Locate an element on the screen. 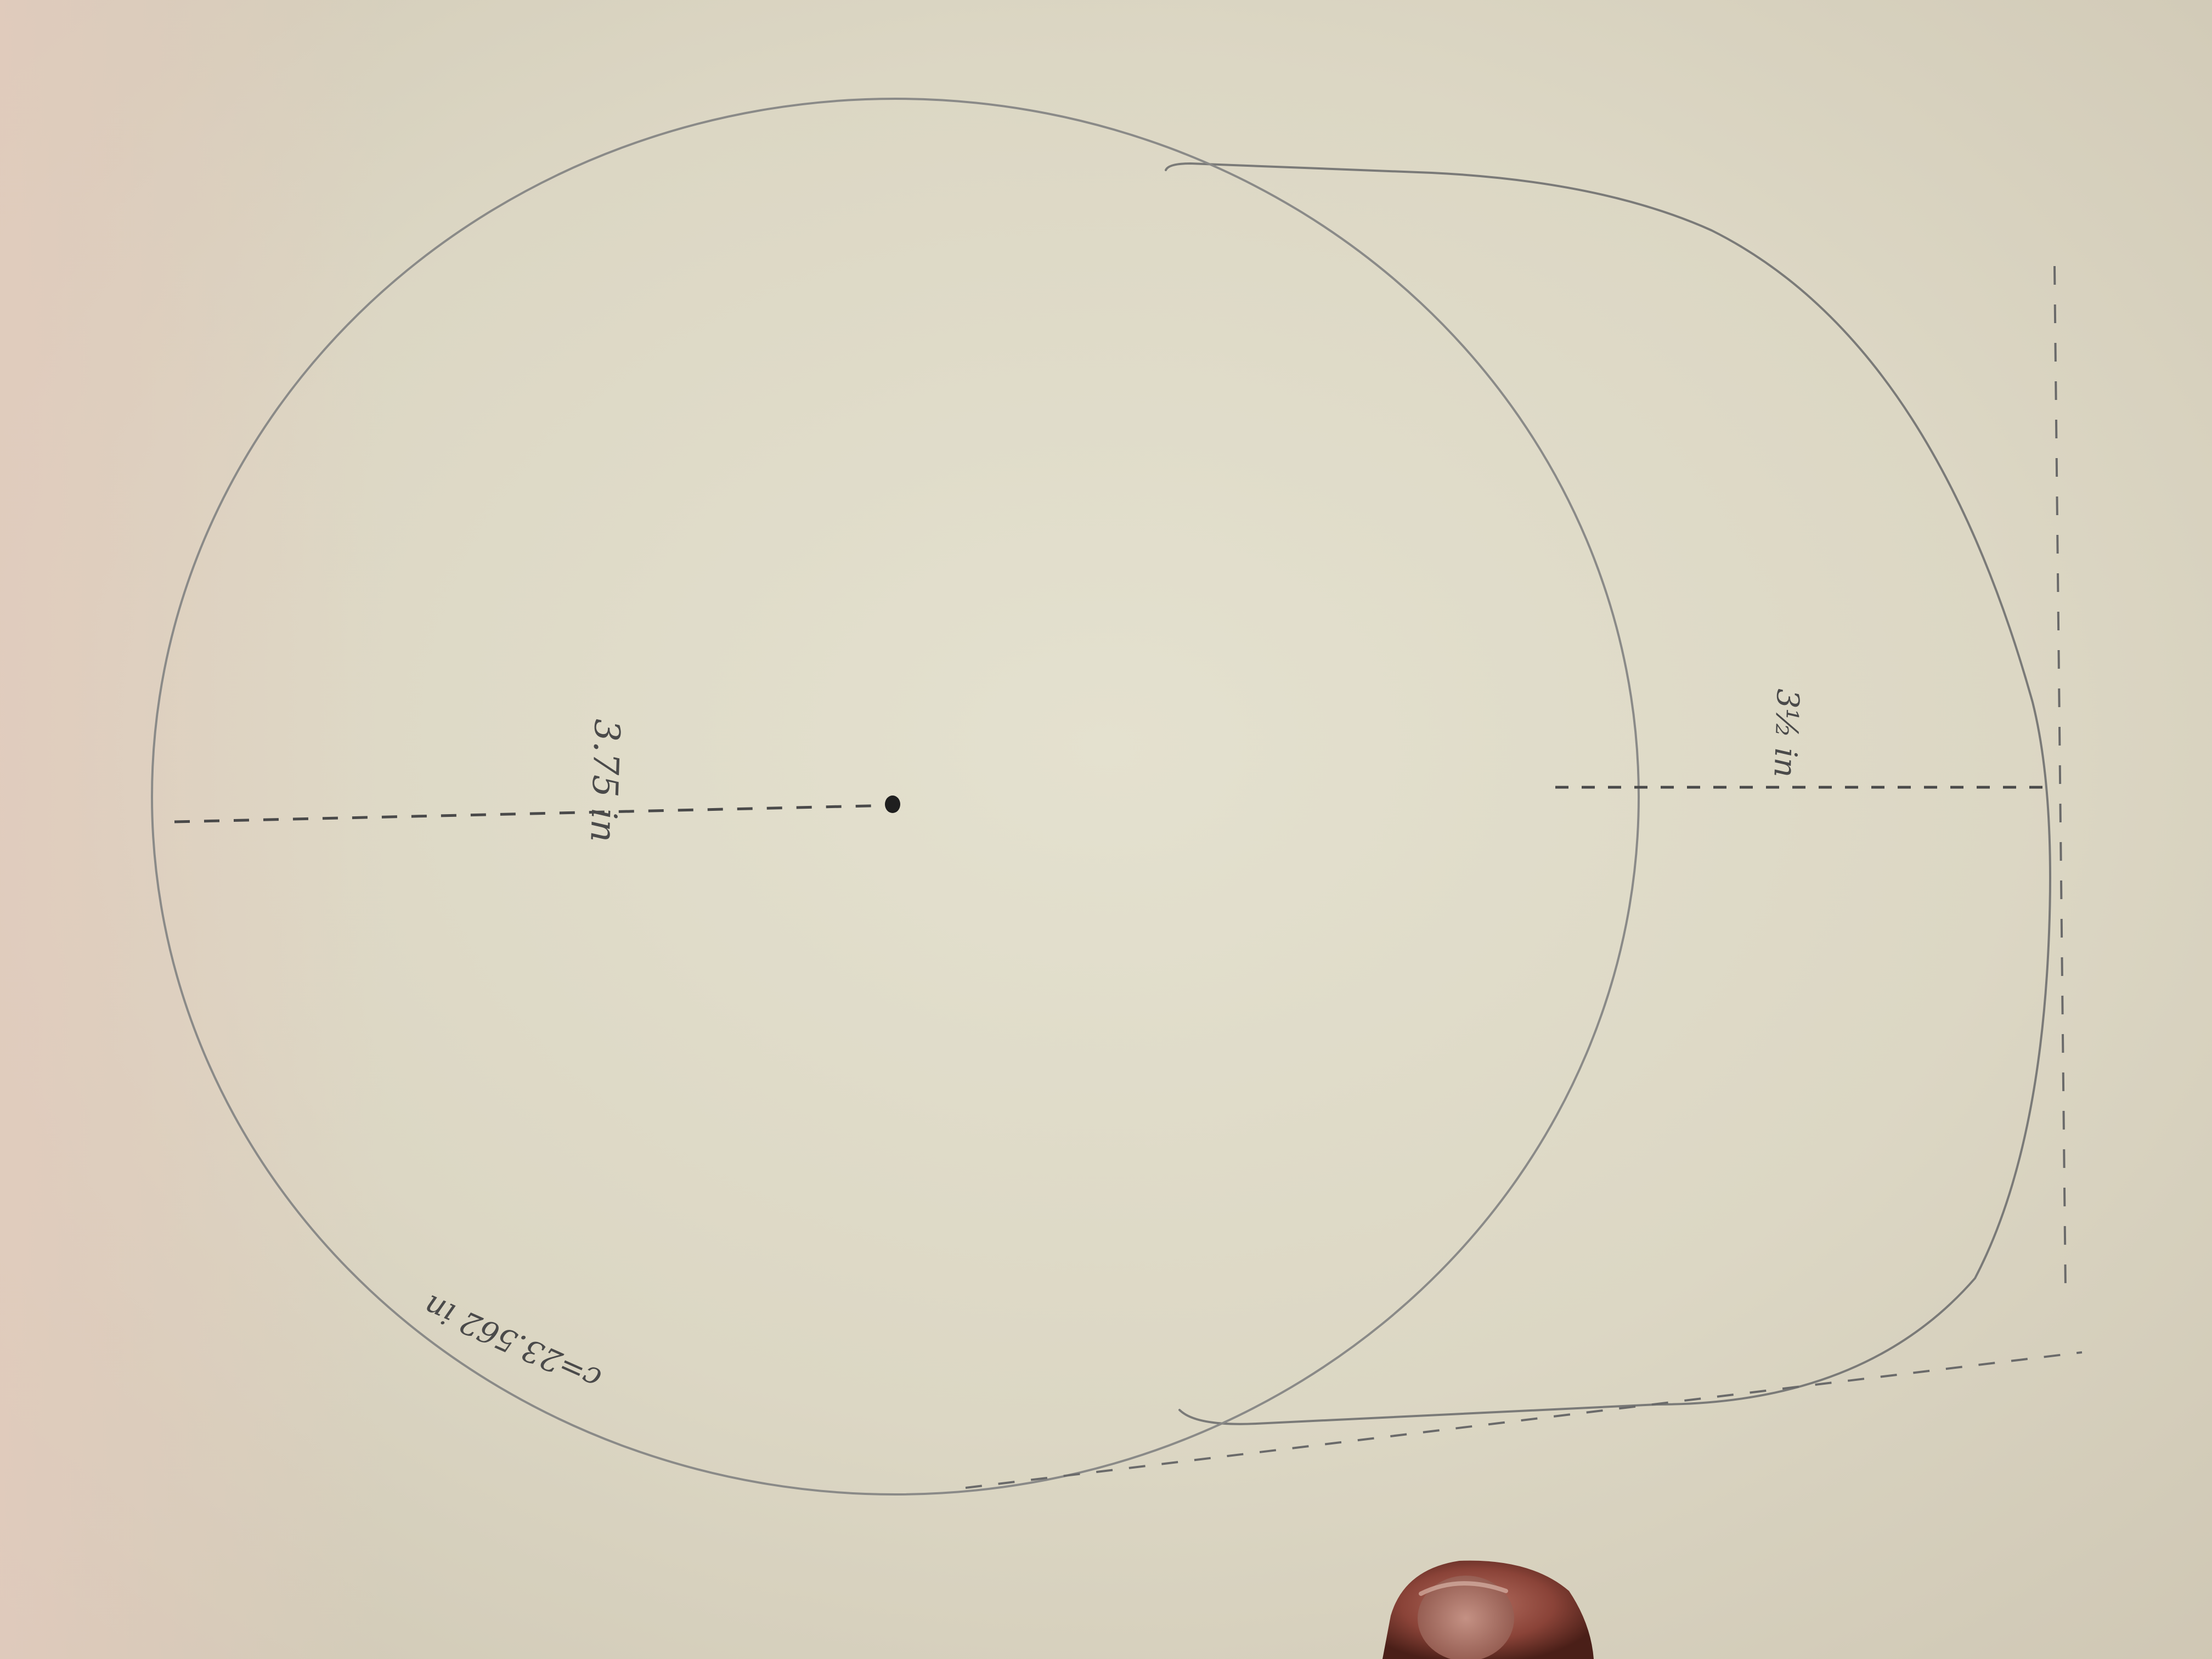 This screenshot has width=2212, height=1659. bottom-dashed-line is located at coordinates (1524, 1420).